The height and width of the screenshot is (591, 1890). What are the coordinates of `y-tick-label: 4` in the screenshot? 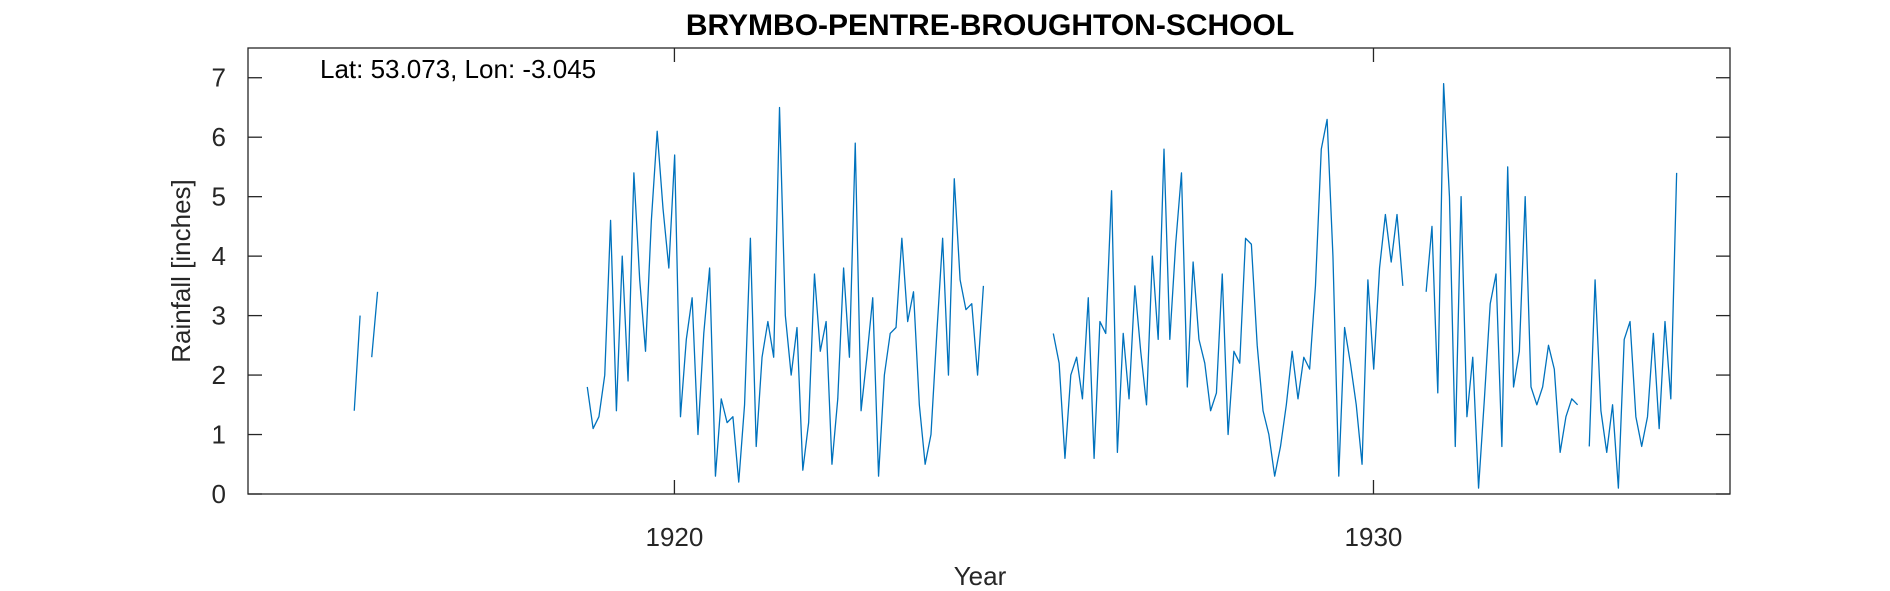 It's located at (219, 256).